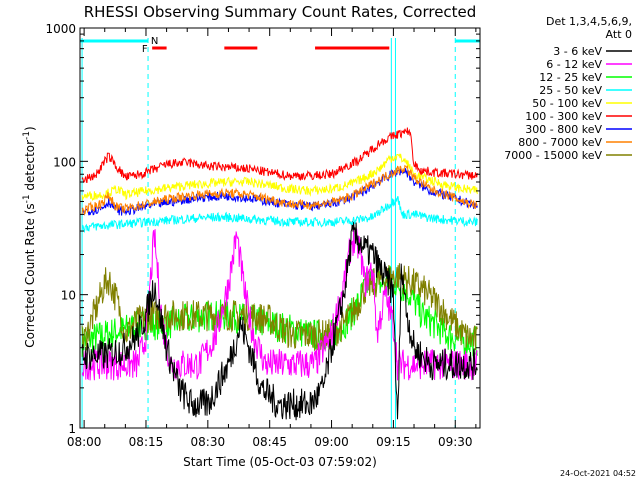  I want to click on y-axis-label-end: ), so click(30, 128).